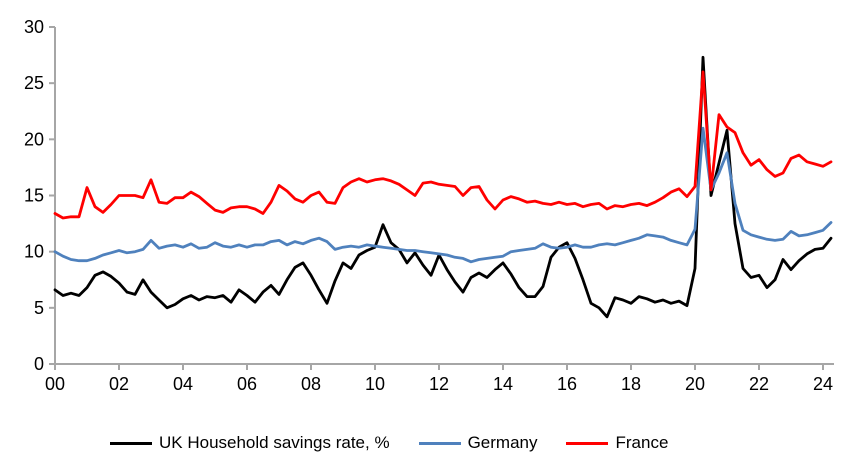 This screenshot has width=852, height=476. What do you see at coordinates (55, 384) in the screenshot?
I see `x-tick-label: 00` at bounding box center [55, 384].